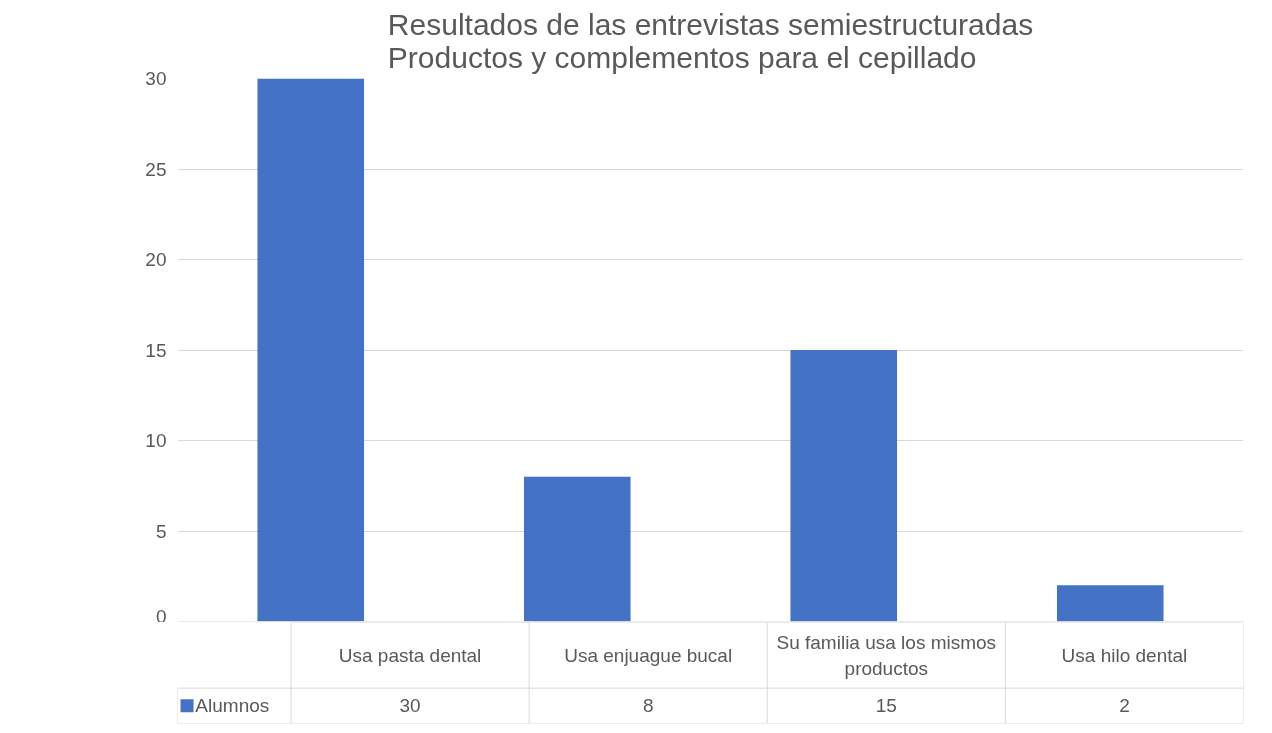  Describe the element at coordinates (161, 616) in the screenshot. I see `y-tick-label: 0` at that location.